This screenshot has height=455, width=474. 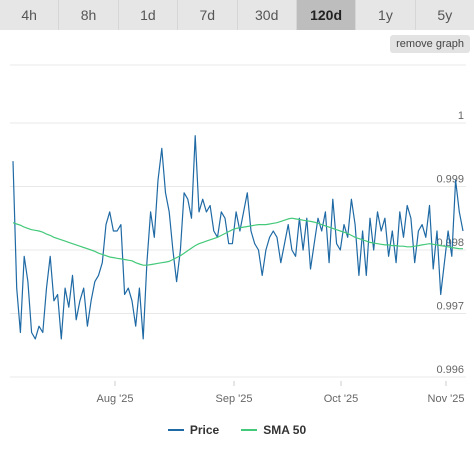 I want to click on time-range-tabs: 4h 8h 1d 7d 30d 120d 1y 5y, so click(x=237, y=15).